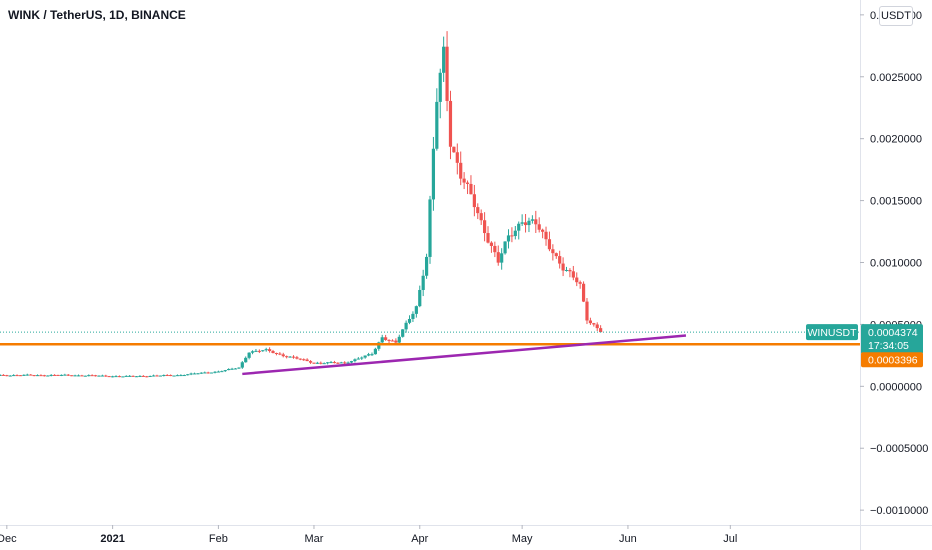 The image size is (932, 550). I want to click on symbol-badge, so click(832, 332).